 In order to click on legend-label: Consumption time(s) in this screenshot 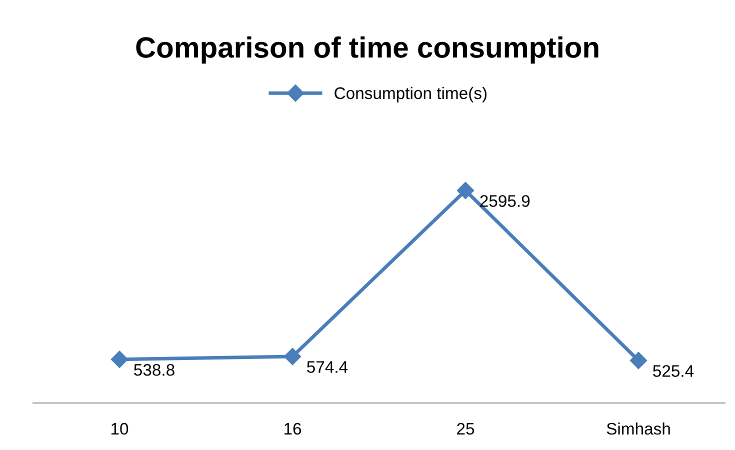, I will do `click(410, 94)`.